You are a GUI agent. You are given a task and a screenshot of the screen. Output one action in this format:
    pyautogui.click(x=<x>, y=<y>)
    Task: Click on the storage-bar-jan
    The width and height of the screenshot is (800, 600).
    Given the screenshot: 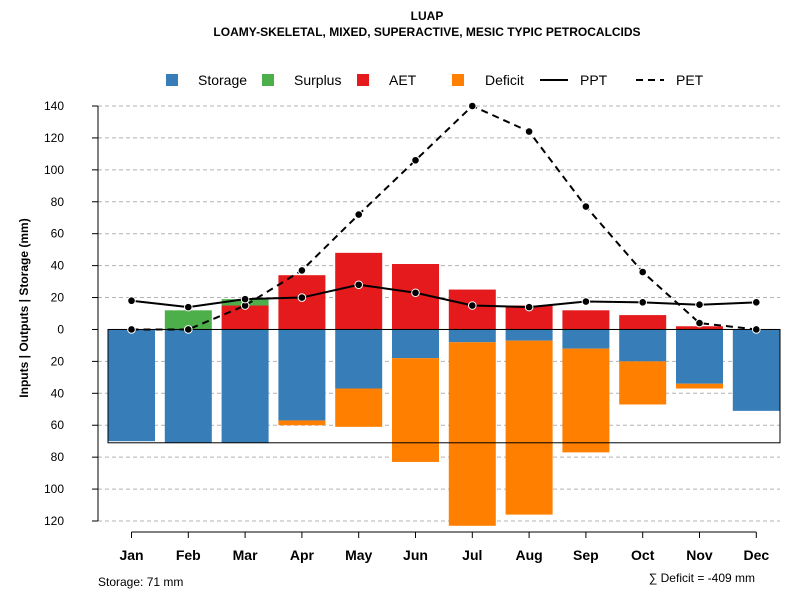 What is the action you would take?
    pyautogui.click(x=131, y=385)
    